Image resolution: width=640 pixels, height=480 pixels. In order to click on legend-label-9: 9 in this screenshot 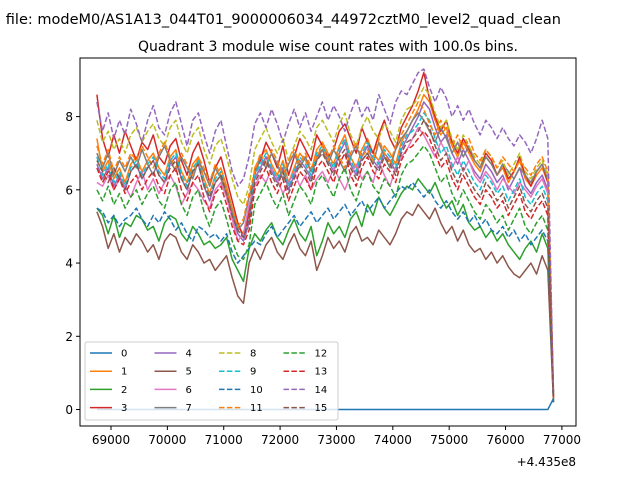, I will do `click(253, 372)`.